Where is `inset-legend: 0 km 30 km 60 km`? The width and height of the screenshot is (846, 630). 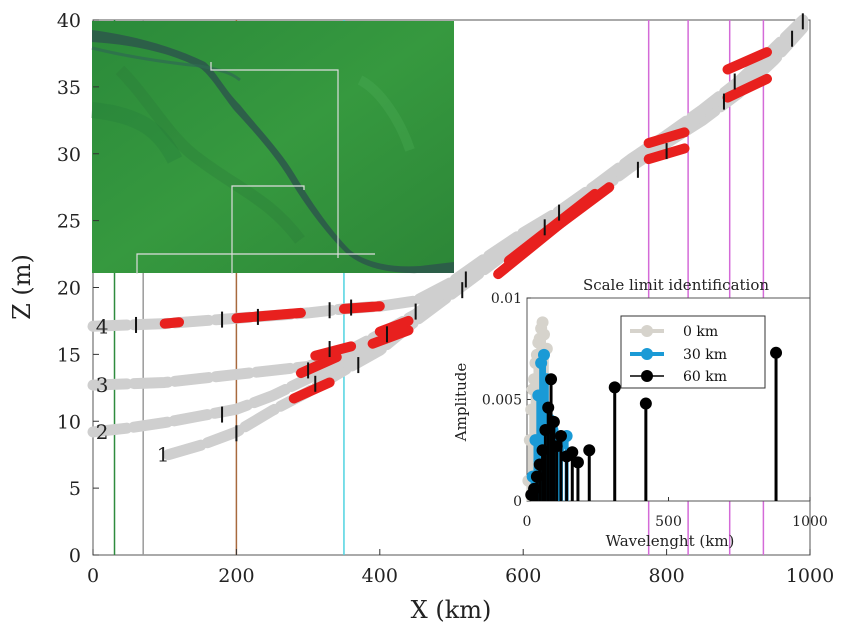
inset-legend: 0 km 30 km 60 km is located at coordinates (693, 352).